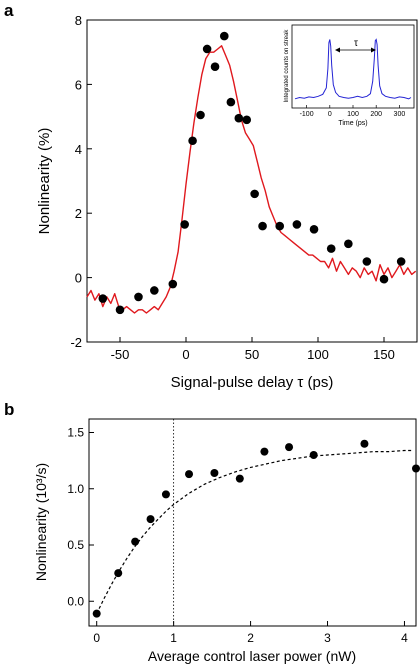  I want to click on inset-x-tick-label: 300, so click(400, 114).